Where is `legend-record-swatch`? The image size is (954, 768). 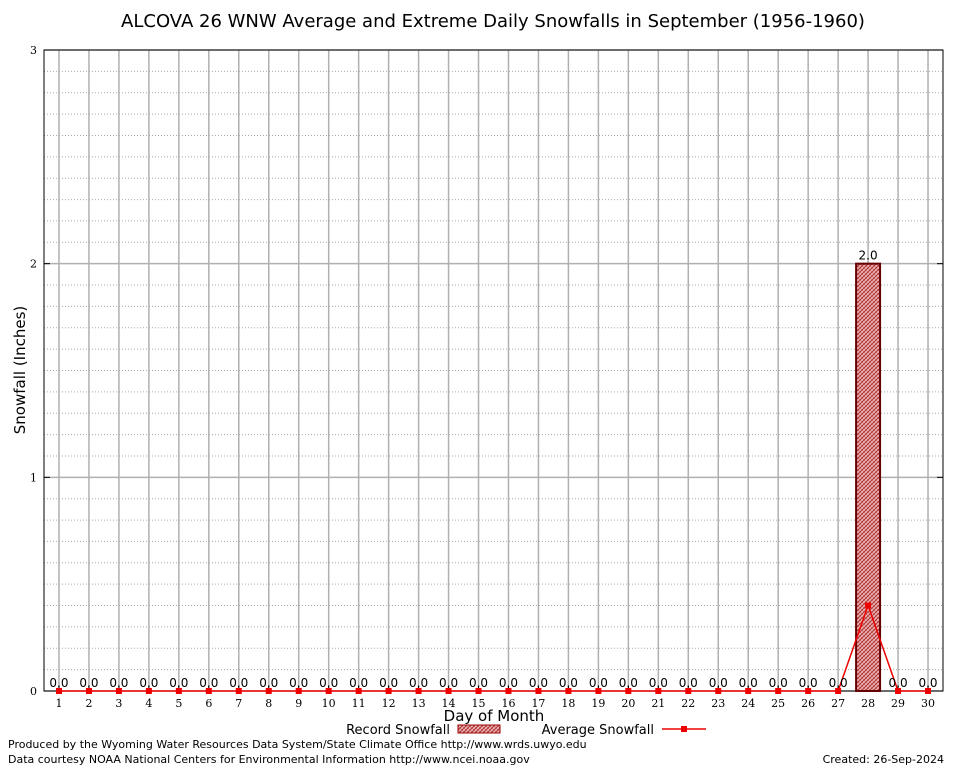 legend-record-swatch is located at coordinates (479, 729).